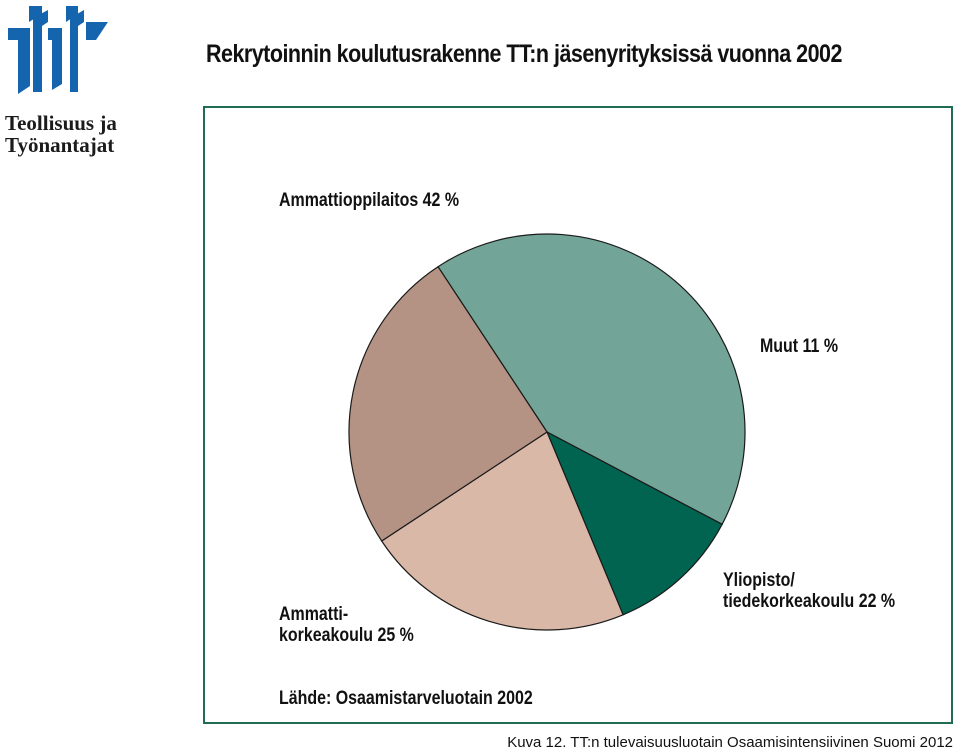 This screenshot has height=754, width=959. Describe the element at coordinates (60, 145) in the screenshot. I see `logo-text-line2: Työnantajat` at that location.